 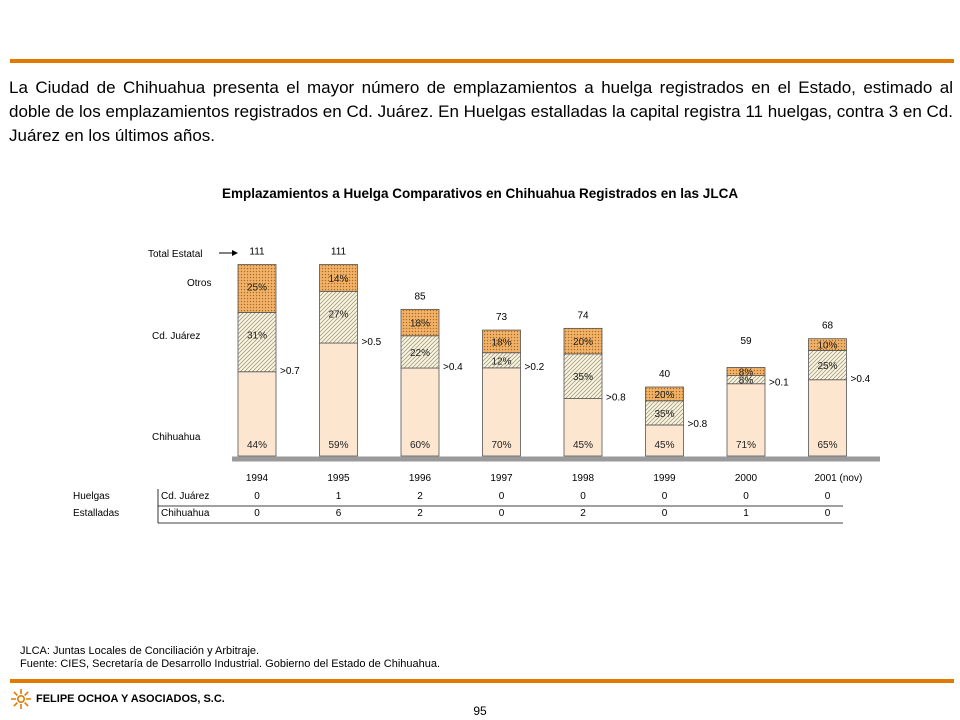 What do you see at coordinates (665, 374) in the screenshot?
I see `total-1999: 40` at bounding box center [665, 374].